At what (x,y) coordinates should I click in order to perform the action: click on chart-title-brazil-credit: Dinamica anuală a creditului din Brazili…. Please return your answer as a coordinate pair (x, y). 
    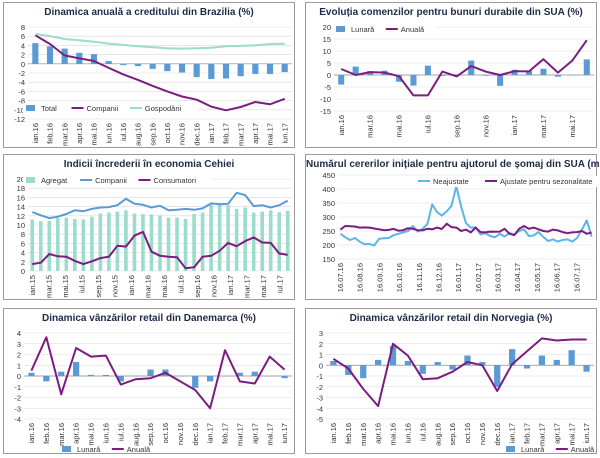
    Looking at the image, I should click on (149, 12).